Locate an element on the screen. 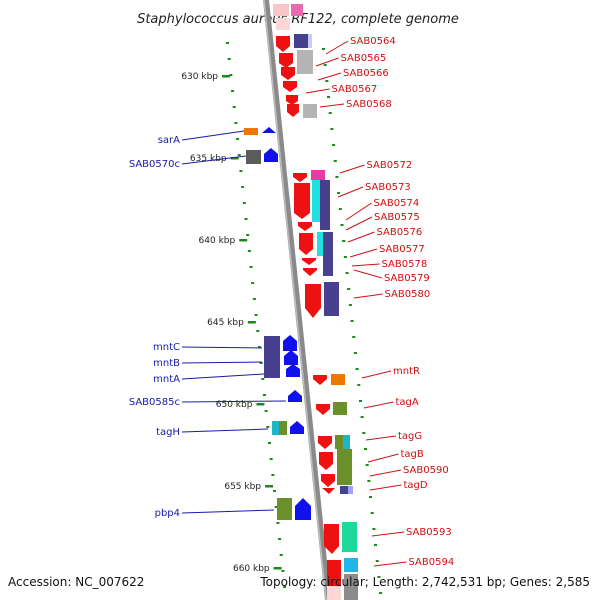 The width and height of the screenshot is (600, 600). gene-label-right: tagA is located at coordinates (407, 402).